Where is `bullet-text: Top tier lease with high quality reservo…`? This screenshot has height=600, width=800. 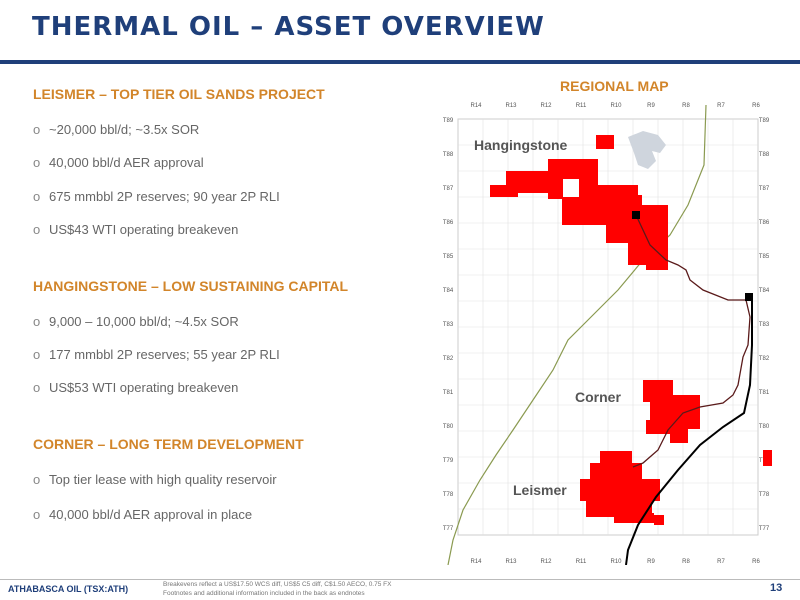 bullet-text: Top tier lease with high quality reservo… is located at coordinates (163, 479).